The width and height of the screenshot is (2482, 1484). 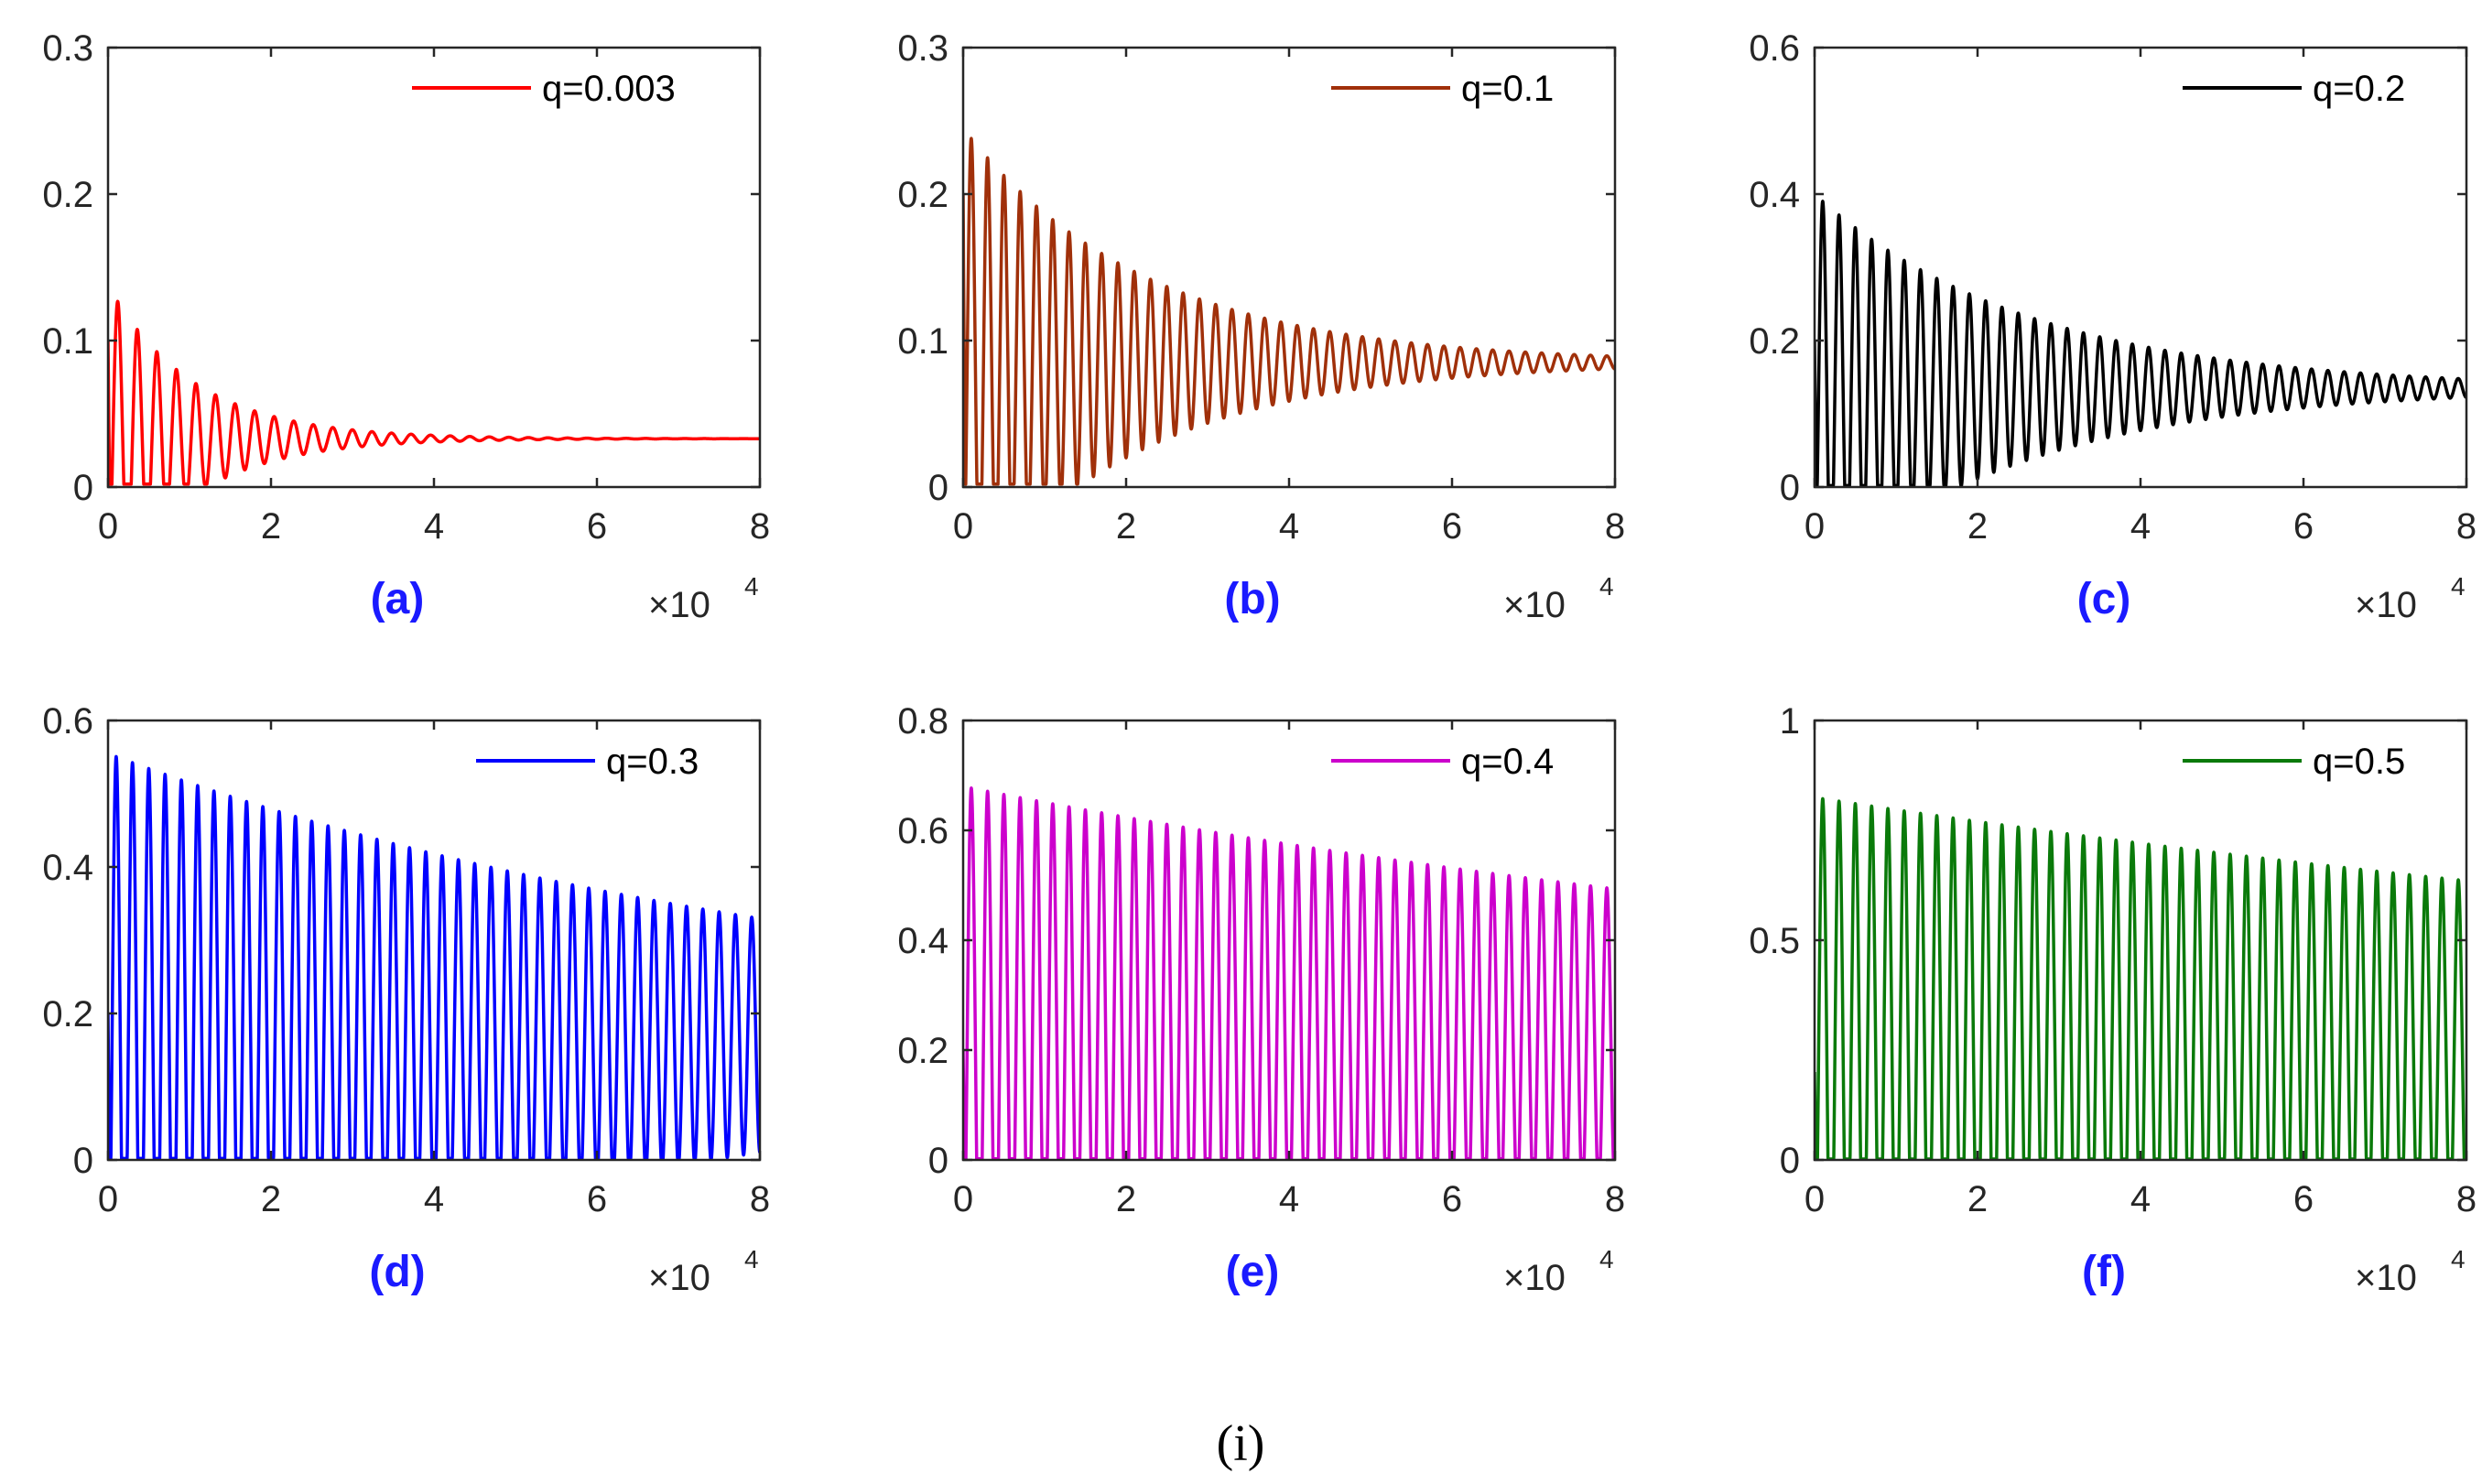 I want to click on y-tick-label: 0.5, so click(x=1774, y=941).